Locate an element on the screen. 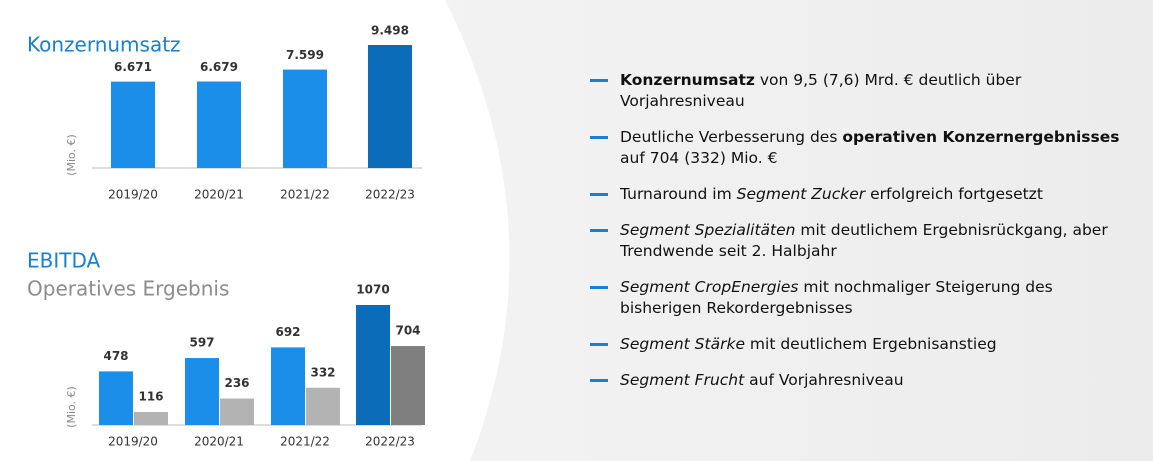  text-run: operativen Konzernergebnisses is located at coordinates (981, 137).